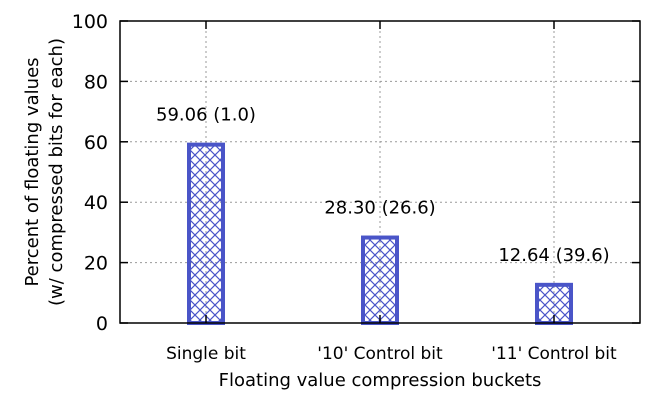 This screenshot has height=412, width=662. Describe the element at coordinates (554, 354) in the screenshot. I see `x-category-label: '11' Control bit` at that location.